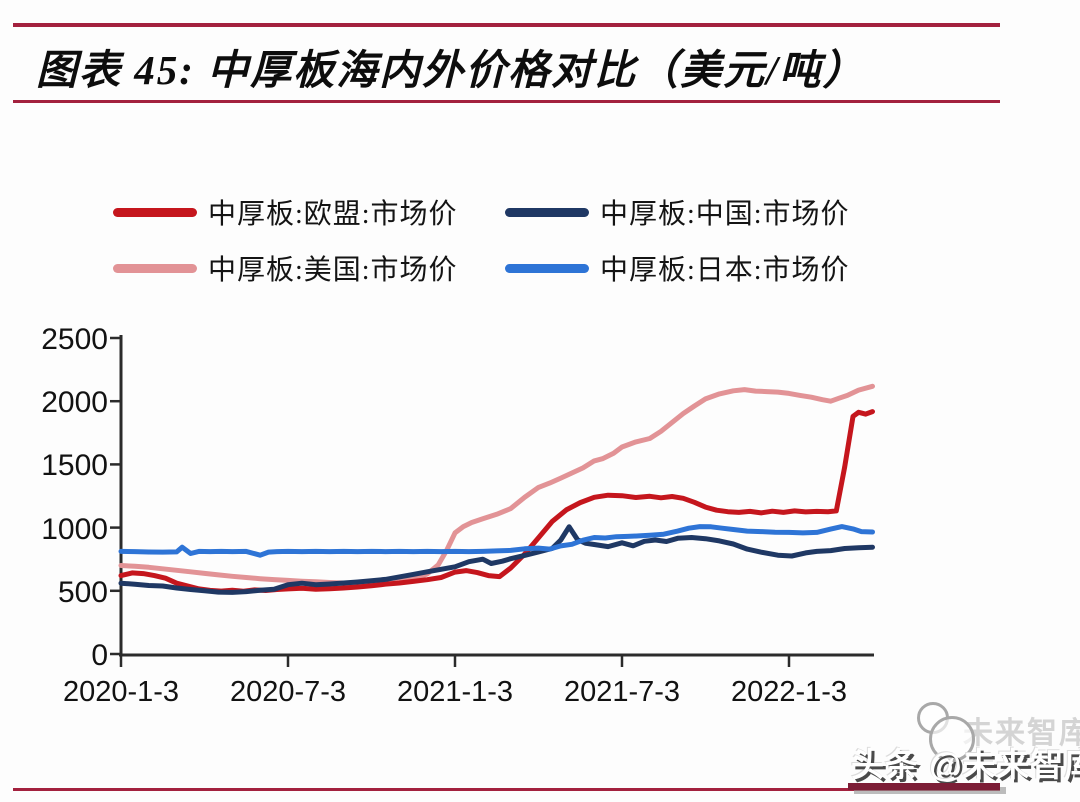 The image size is (1080, 802). Describe the element at coordinates (939, 732) in the screenshot. I see `toutiao-logo-icon` at that location.